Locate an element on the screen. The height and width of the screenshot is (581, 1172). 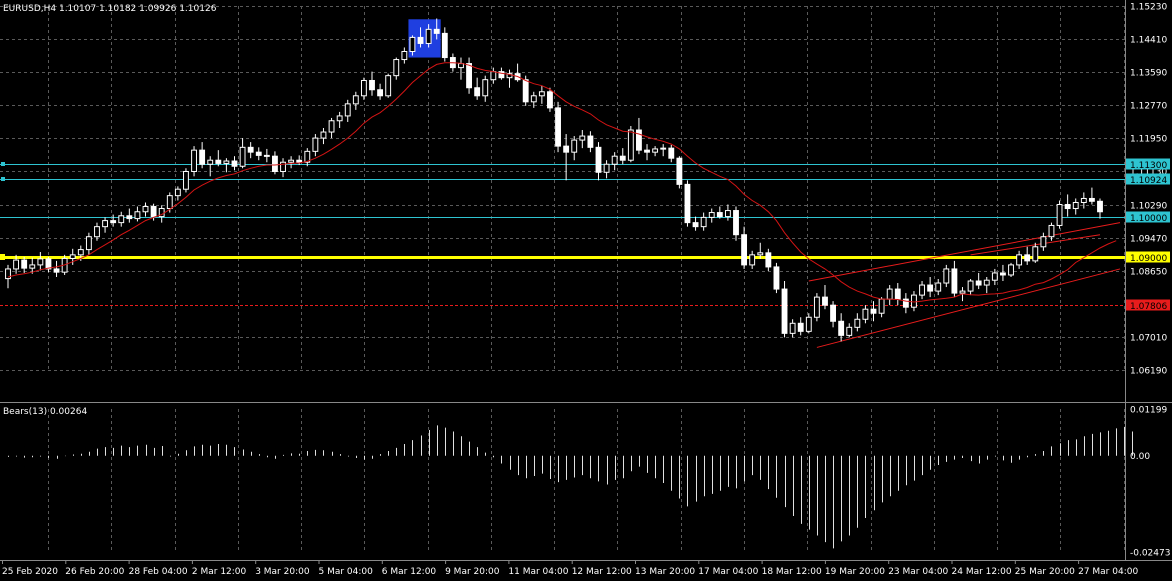
indicator-info: Bears(13) 0.00264 is located at coordinates (45, 412).